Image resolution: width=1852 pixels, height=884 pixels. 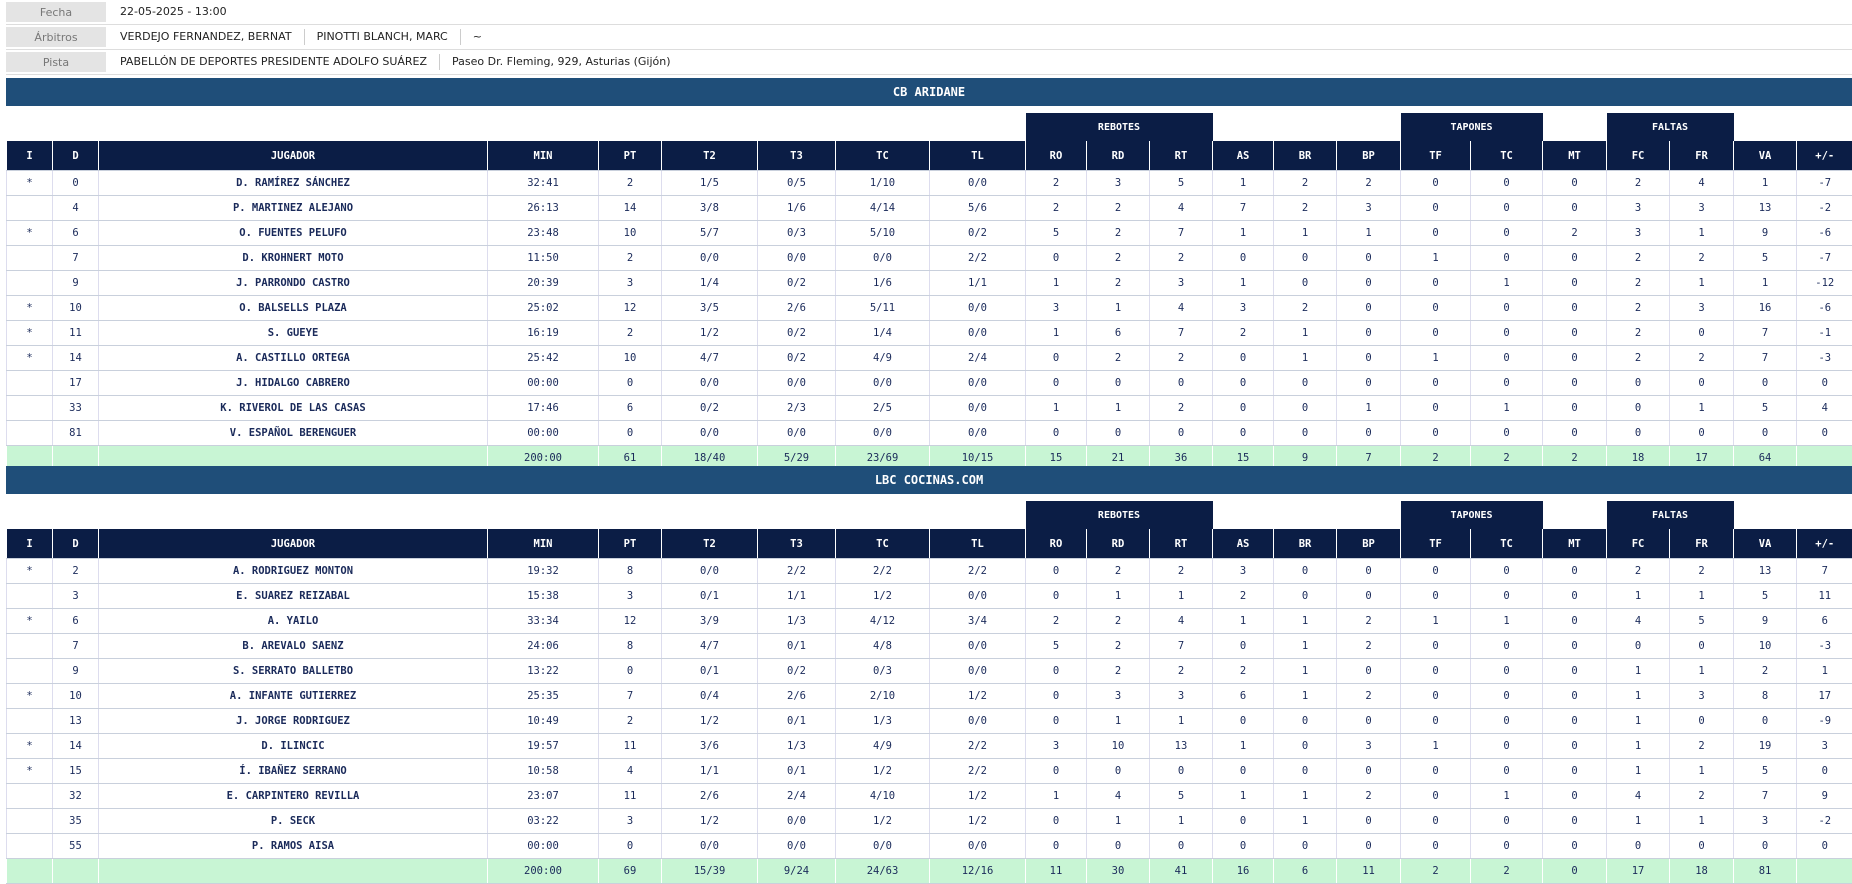 I want to click on total-cell: 200:00, so click(x=543, y=871).